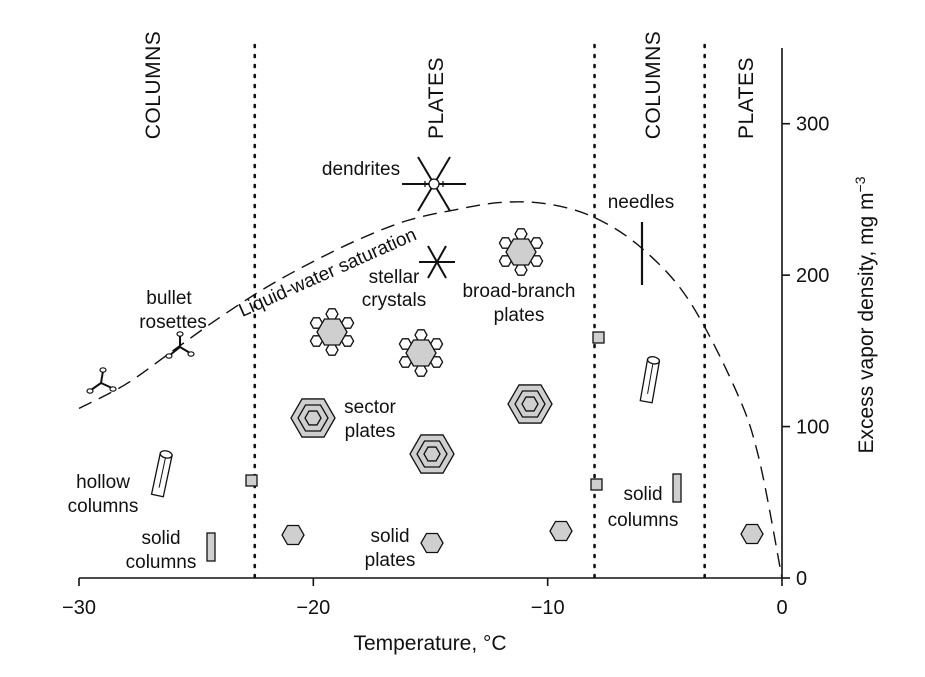  What do you see at coordinates (169, 298) in the screenshot?
I see `label-bullet-1: bullet` at bounding box center [169, 298].